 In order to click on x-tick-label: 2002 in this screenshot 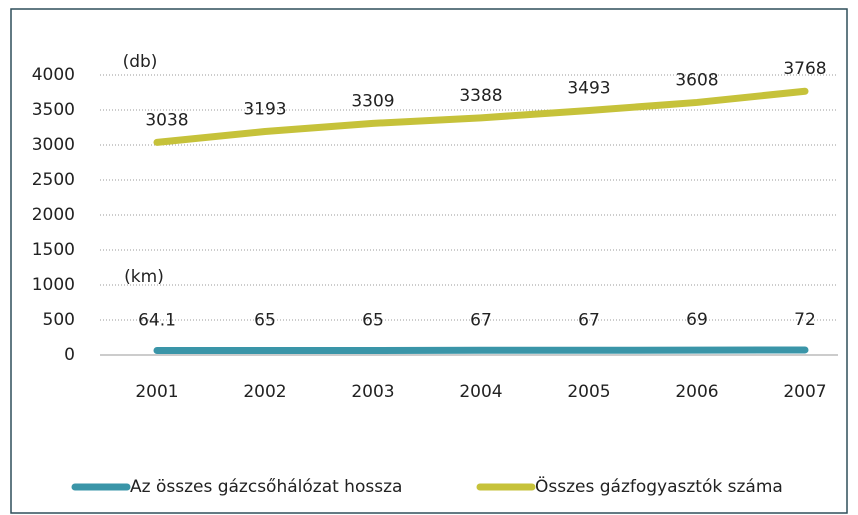, I will do `click(264, 392)`.